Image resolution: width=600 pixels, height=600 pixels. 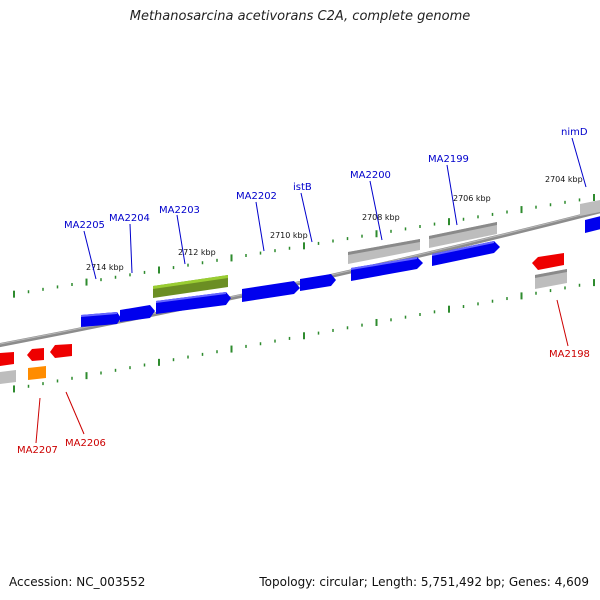 What do you see at coordinates (569, 354) in the screenshot?
I see `gene-label: MA2198` at bounding box center [569, 354].